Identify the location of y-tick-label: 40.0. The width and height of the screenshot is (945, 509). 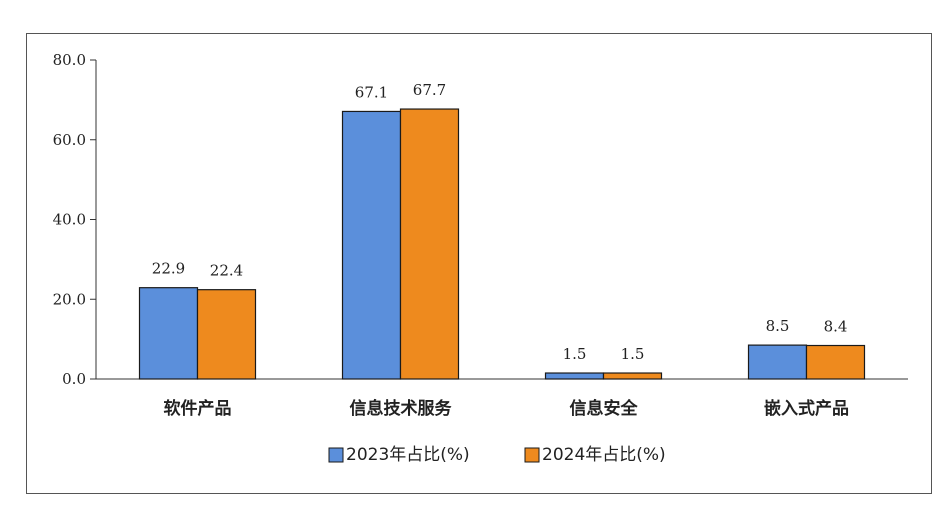
(69, 220).